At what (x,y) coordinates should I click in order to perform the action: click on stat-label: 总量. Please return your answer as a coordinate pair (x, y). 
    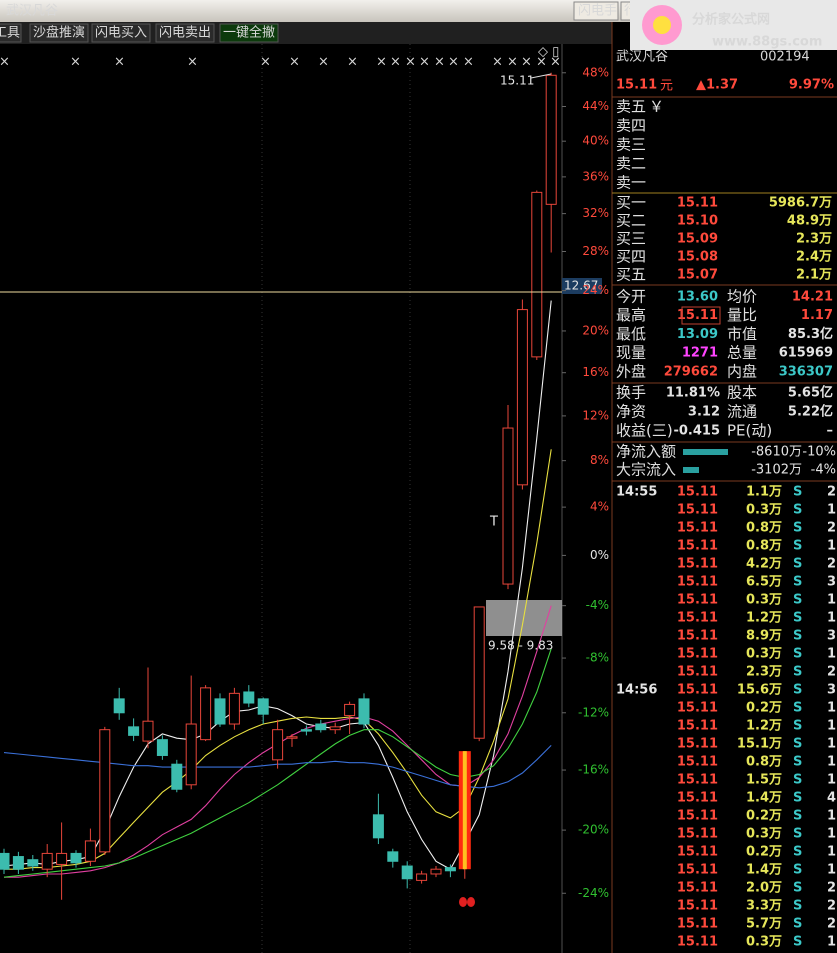
    Looking at the image, I should click on (742, 353).